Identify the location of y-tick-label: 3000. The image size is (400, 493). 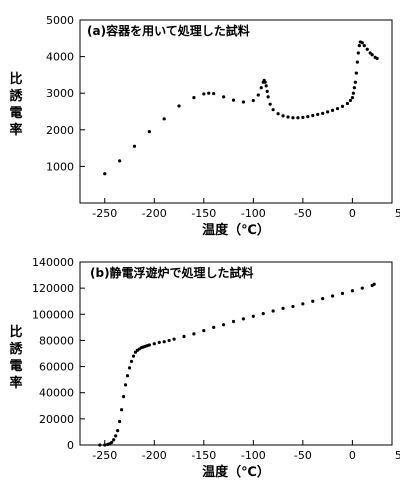
(60, 93).